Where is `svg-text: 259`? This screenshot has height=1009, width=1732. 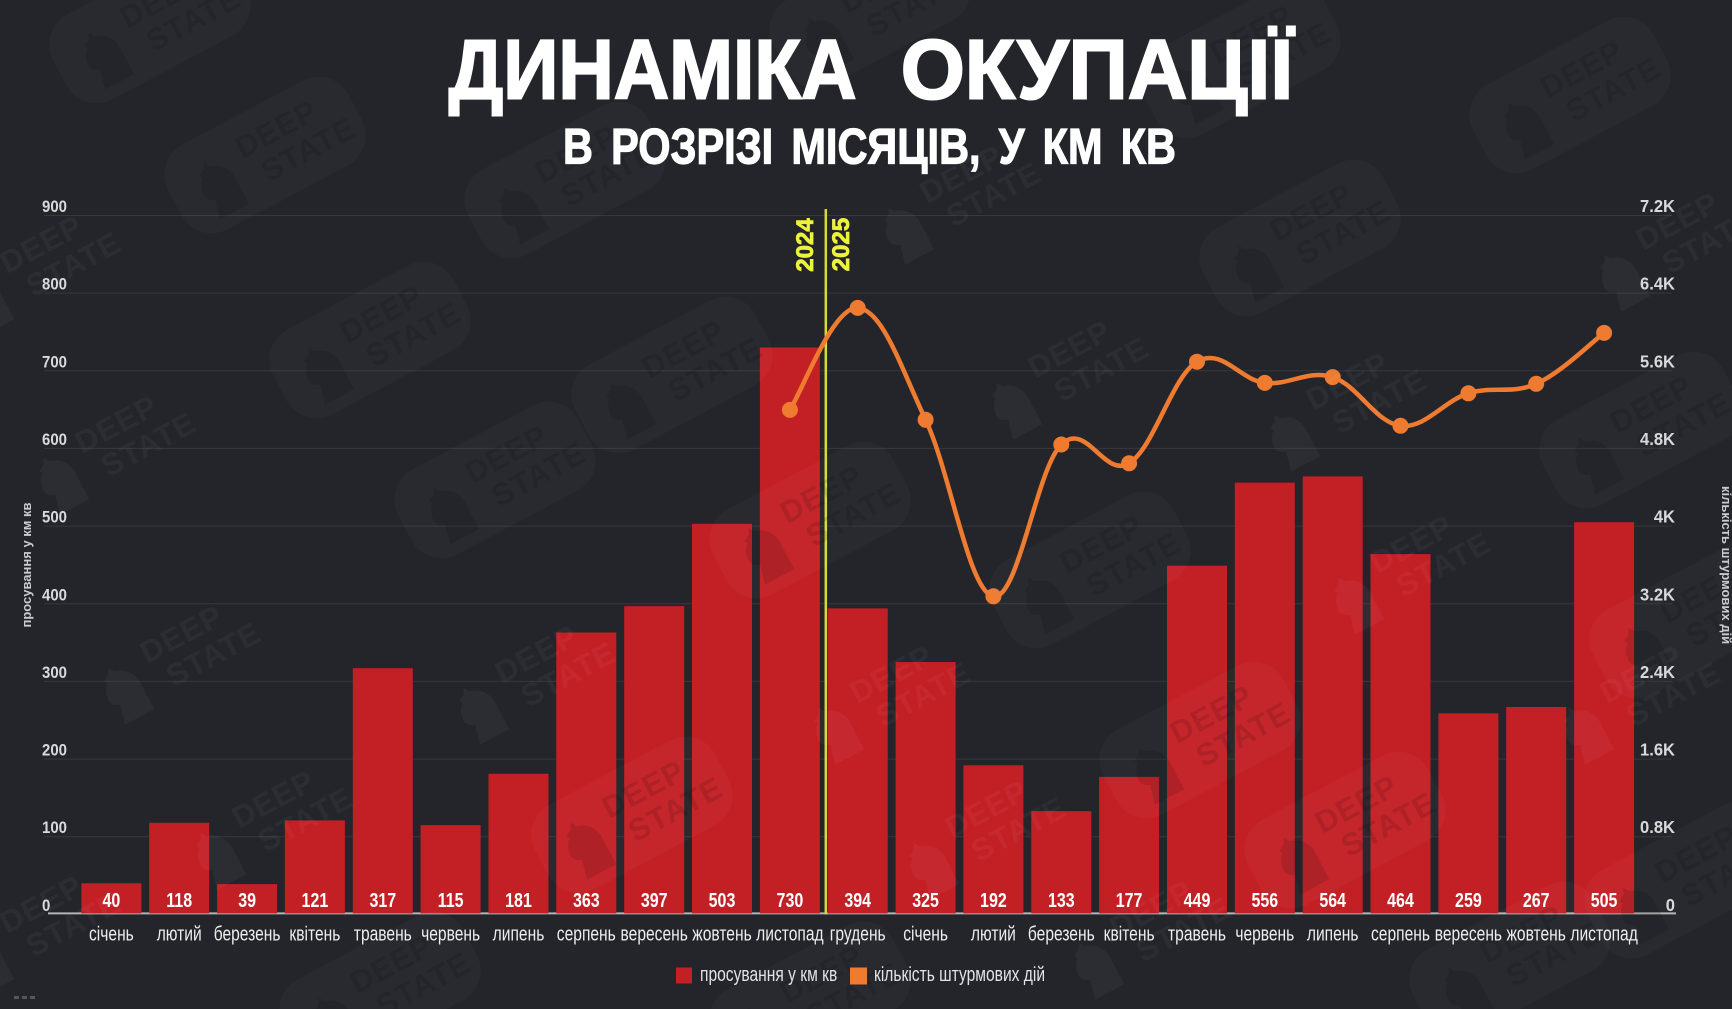
svg-text: 259 is located at coordinates (1468, 900).